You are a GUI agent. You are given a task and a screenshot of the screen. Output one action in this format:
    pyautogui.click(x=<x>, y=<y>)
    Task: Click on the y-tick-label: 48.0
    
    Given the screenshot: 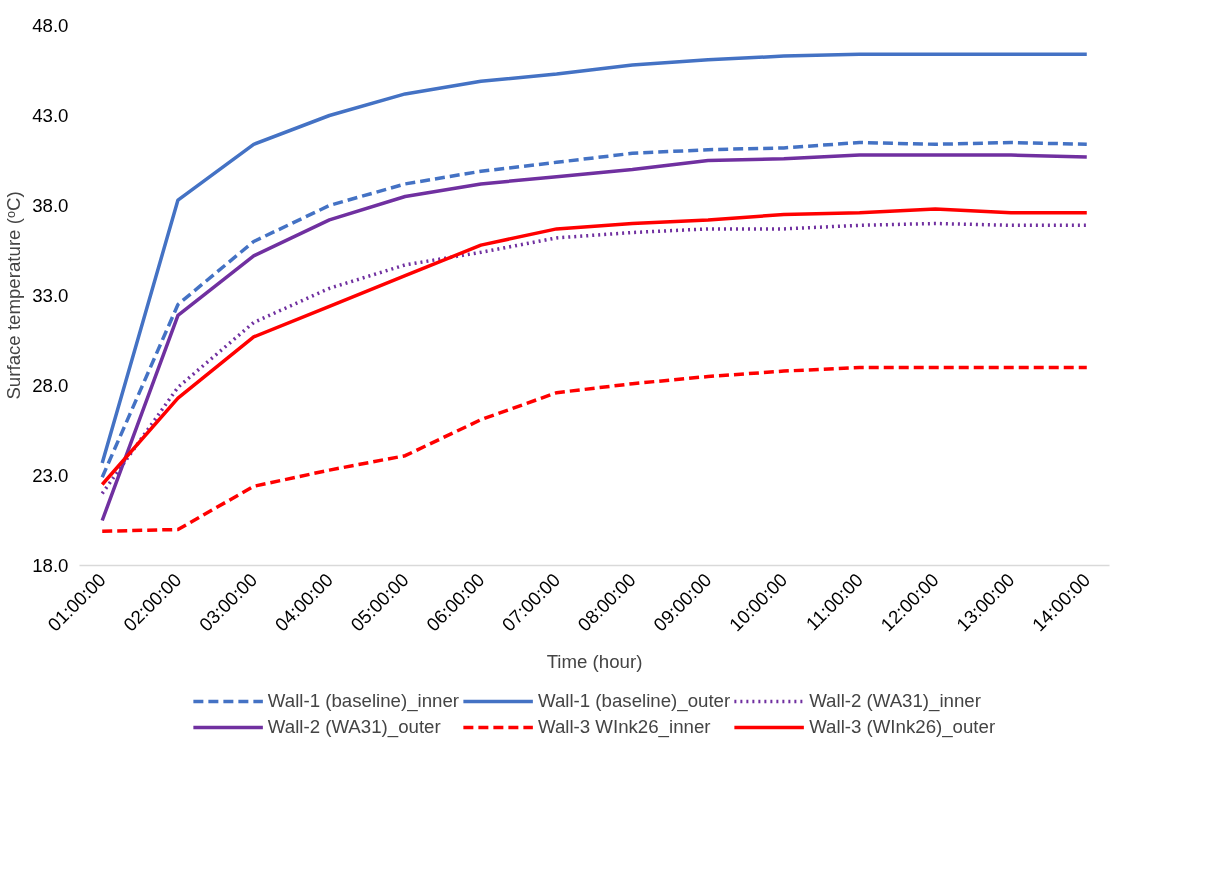 What is the action you would take?
    pyautogui.click(x=50, y=25)
    